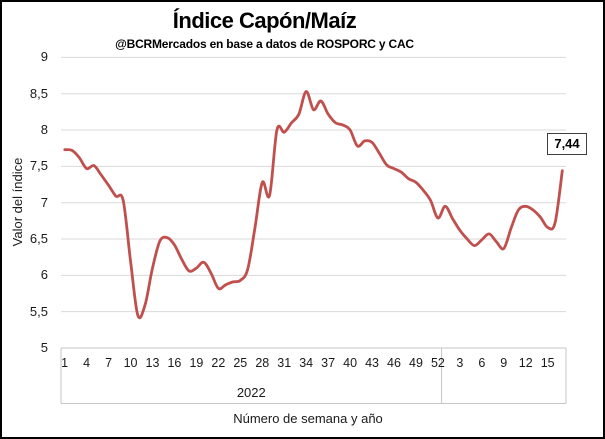 This screenshot has height=439, width=605. I want to click on x-tick-label: 22, so click(218, 363).